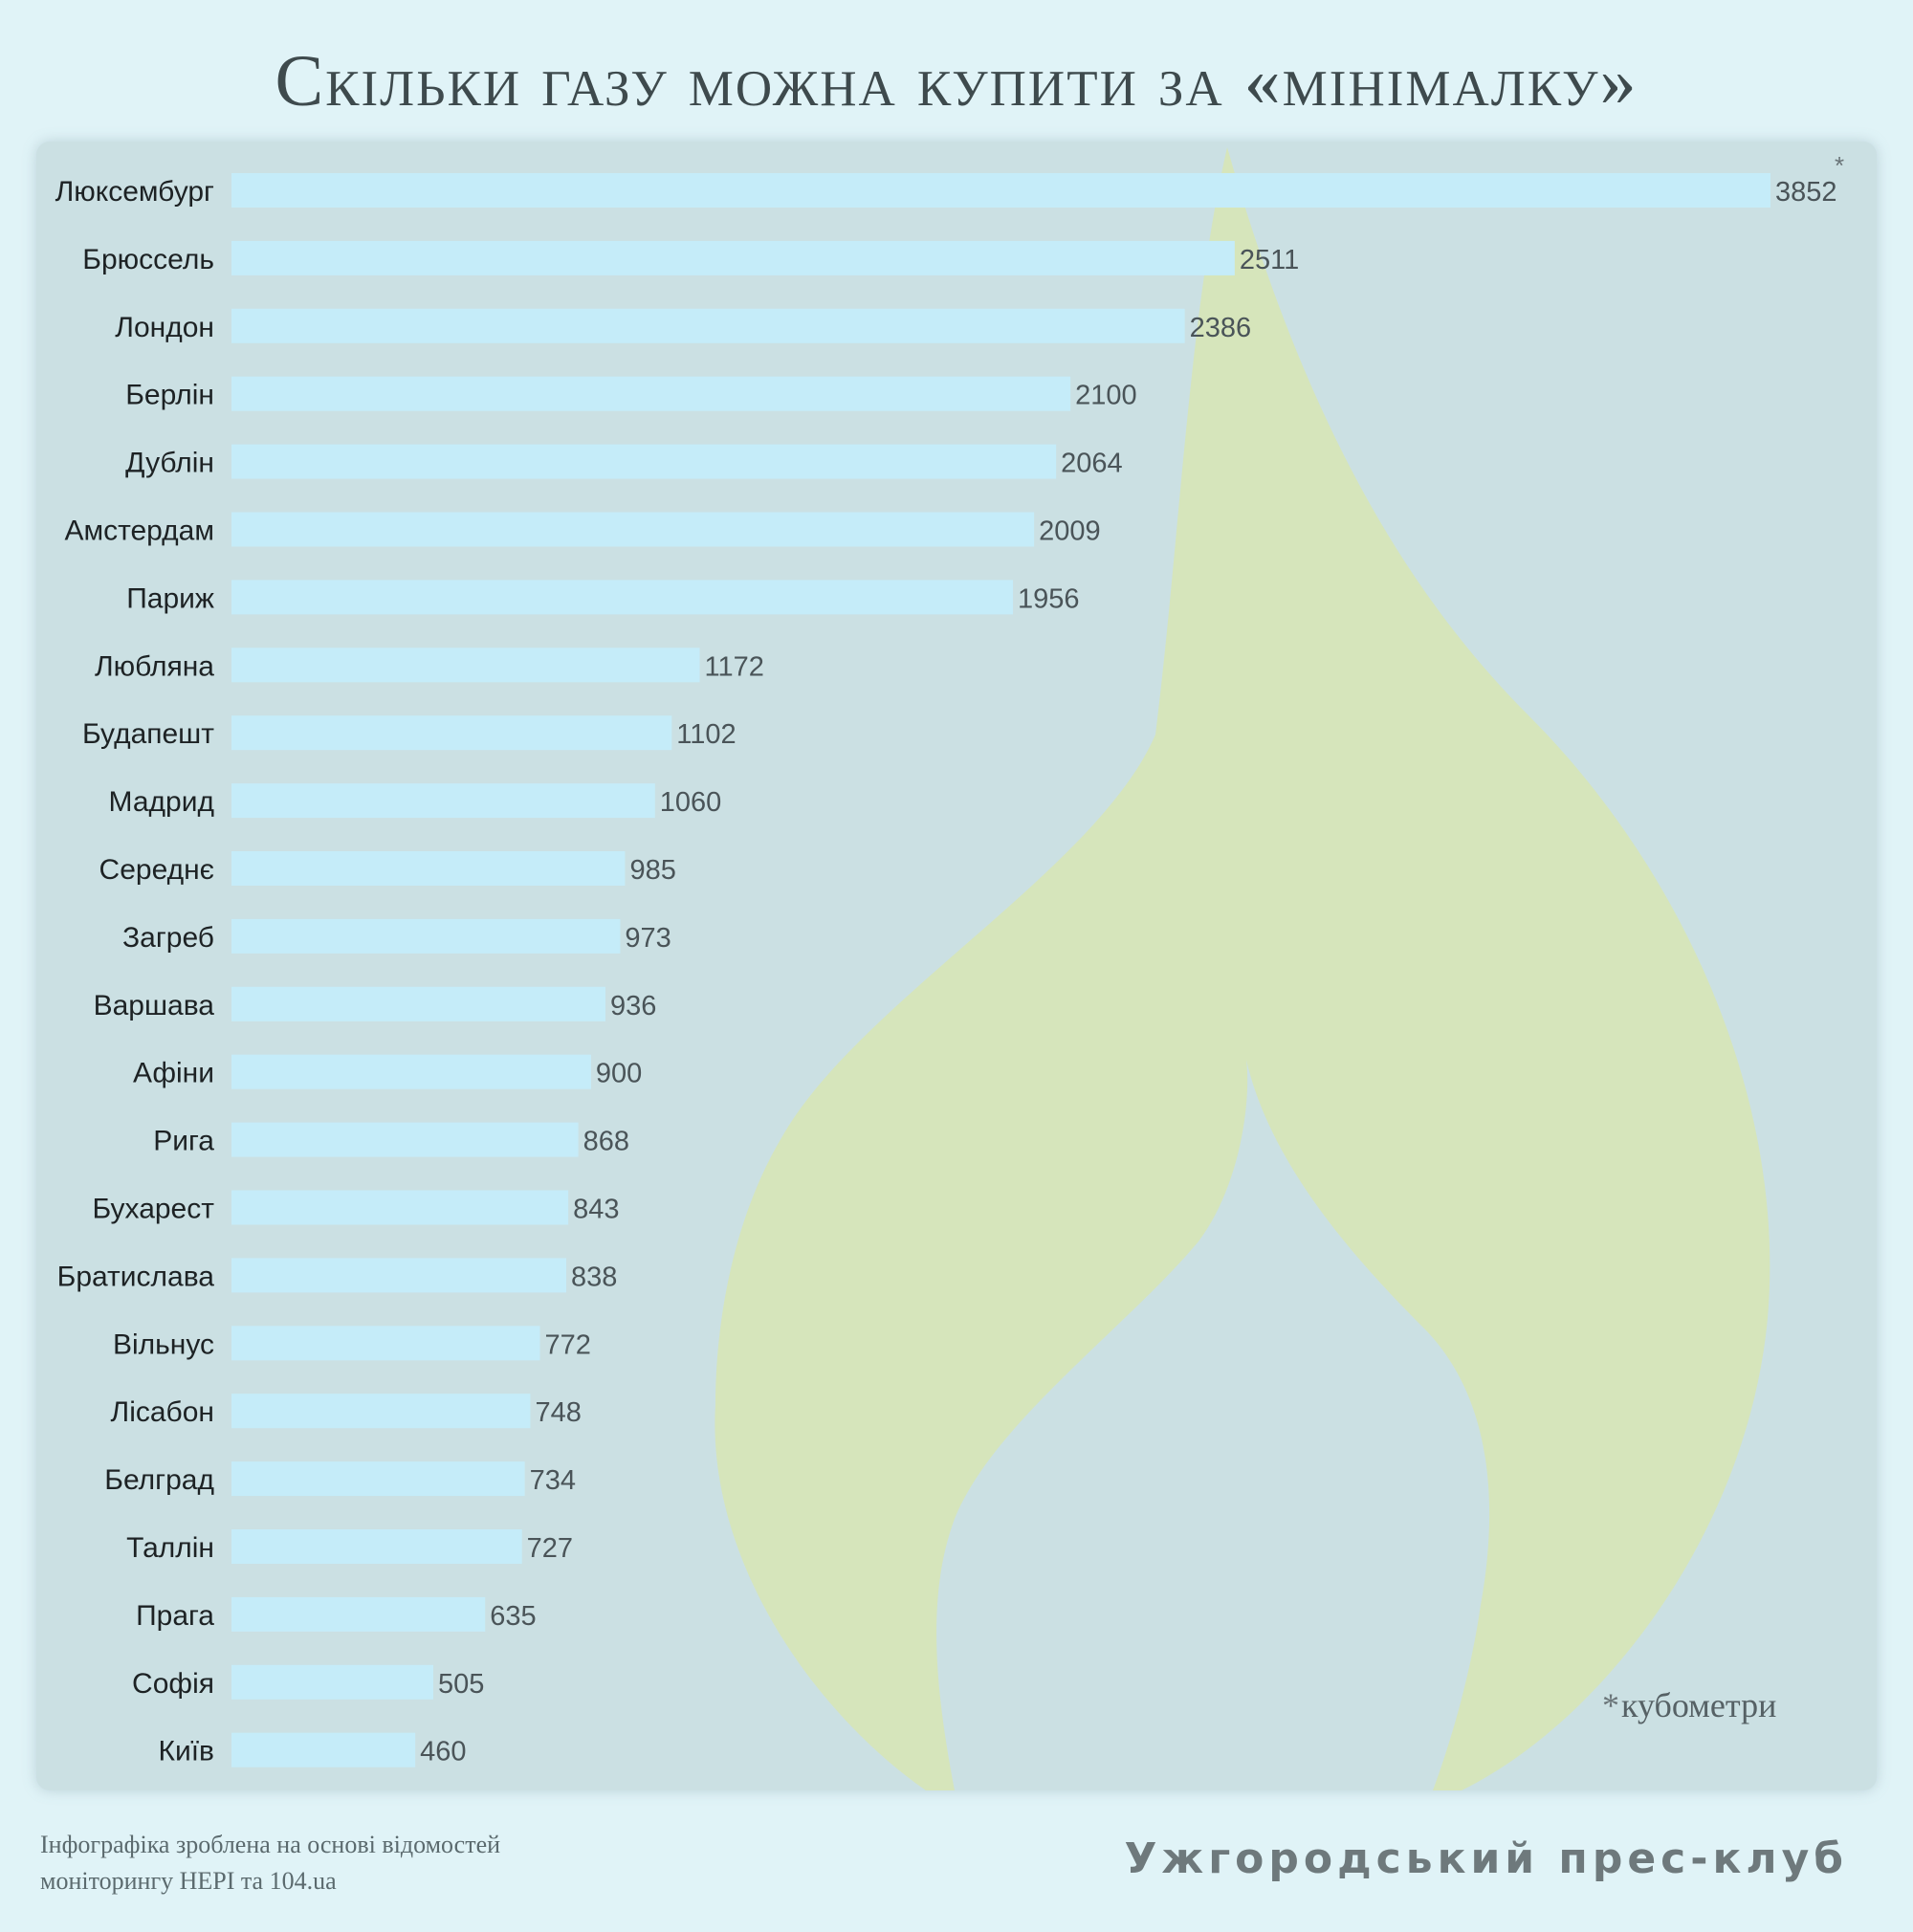 This screenshot has height=1932, width=1913. I want to click on category-label: Таллін, so click(170, 1548).